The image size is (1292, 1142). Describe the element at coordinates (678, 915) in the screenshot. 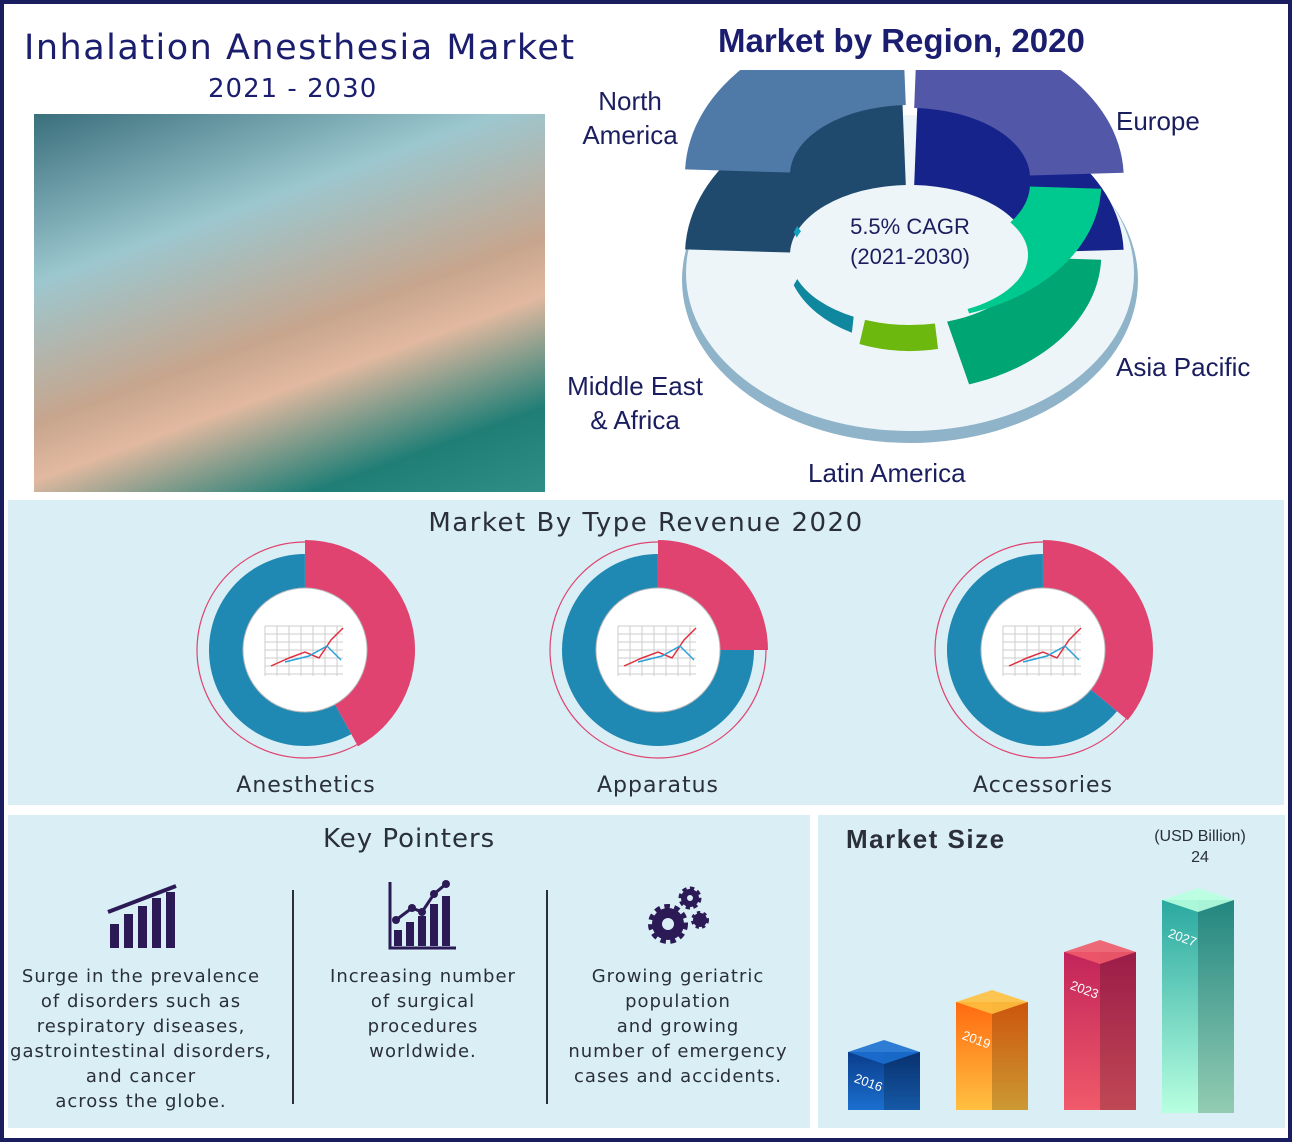

I see `gears-icon` at that location.